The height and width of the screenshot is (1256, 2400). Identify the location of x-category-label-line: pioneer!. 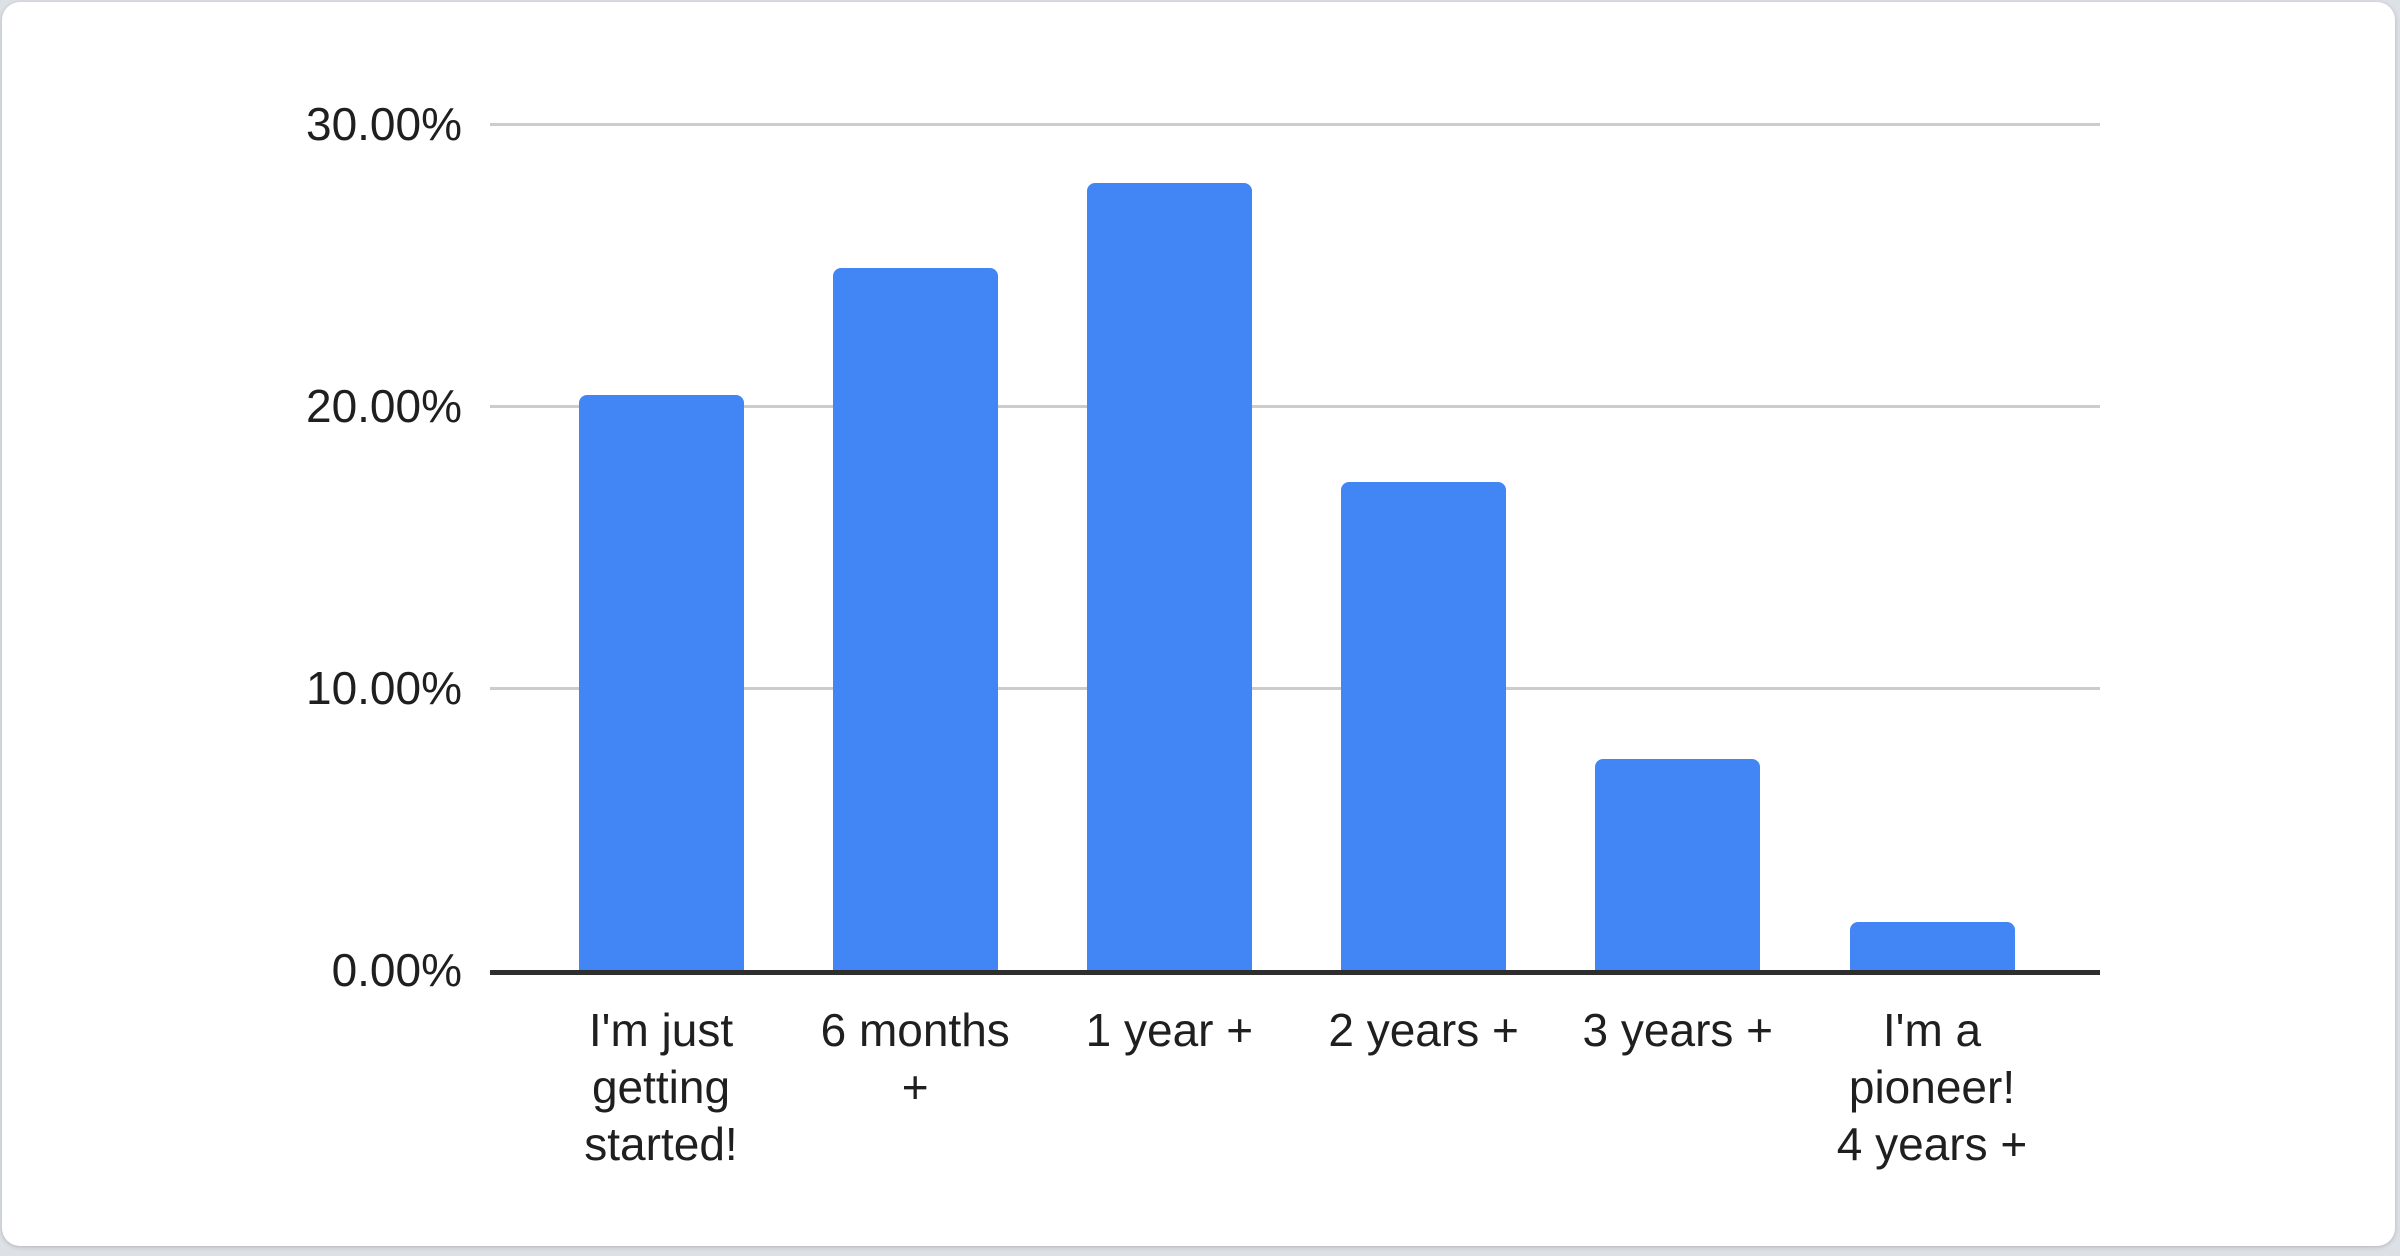
(1932, 1087).